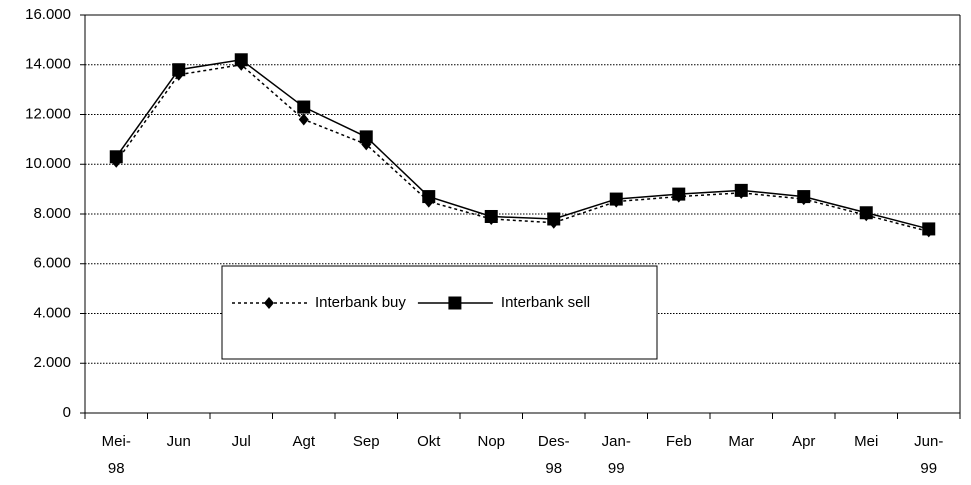 Image resolution: width=971 pixels, height=485 pixels. Describe the element at coordinates (52, 213) in the screenshot. I see `y-tick-label: 8.000` at that location.